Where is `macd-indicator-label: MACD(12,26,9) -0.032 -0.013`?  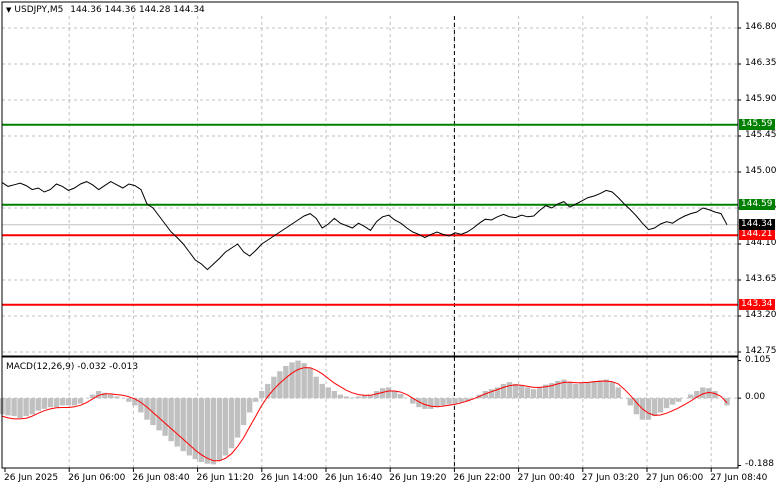
macd-indicator-label: MACD(12,26,9) -0.032 -0.013 is located at coordinates (72, 367).